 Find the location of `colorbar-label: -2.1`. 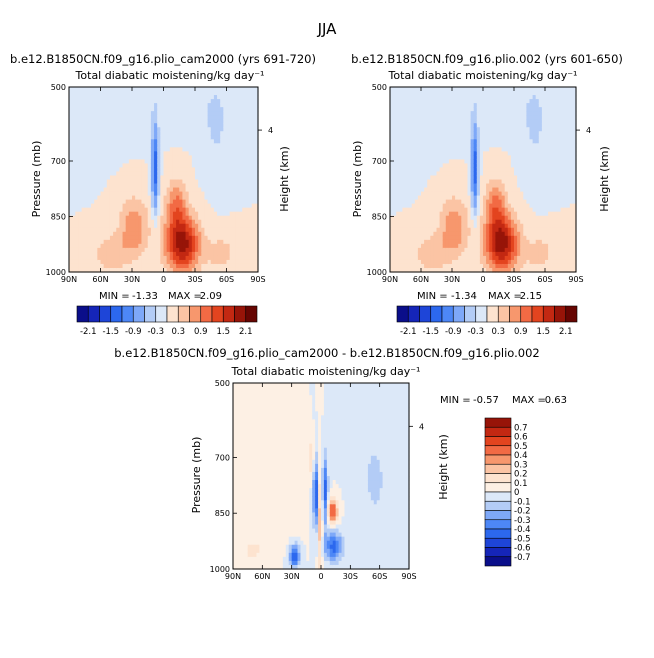

colorbar-label: -2.1 is located at coordinates (88, 332).